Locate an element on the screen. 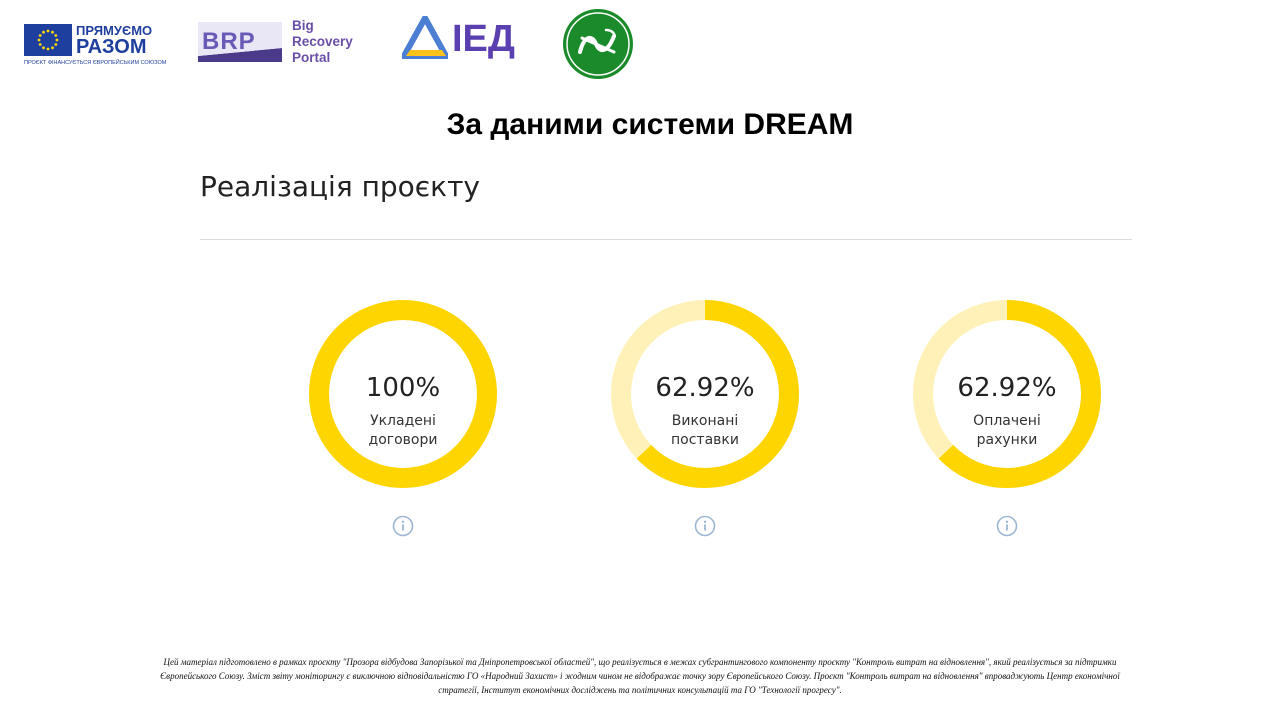  section-title: Реалізація проєкту is located at coordinates (340, 186).